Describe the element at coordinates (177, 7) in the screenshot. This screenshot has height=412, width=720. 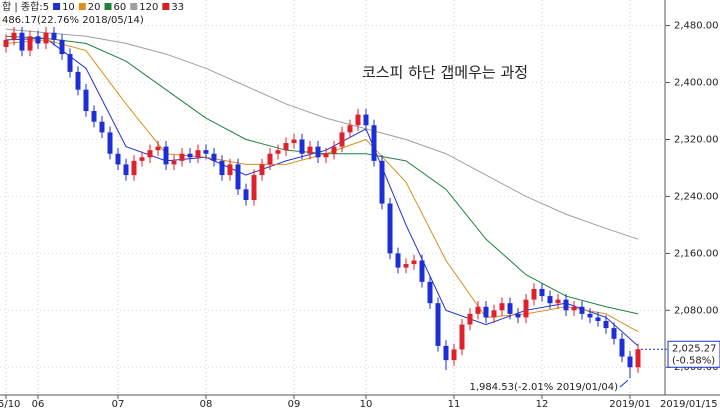
I see `header-label: 33` at that location.